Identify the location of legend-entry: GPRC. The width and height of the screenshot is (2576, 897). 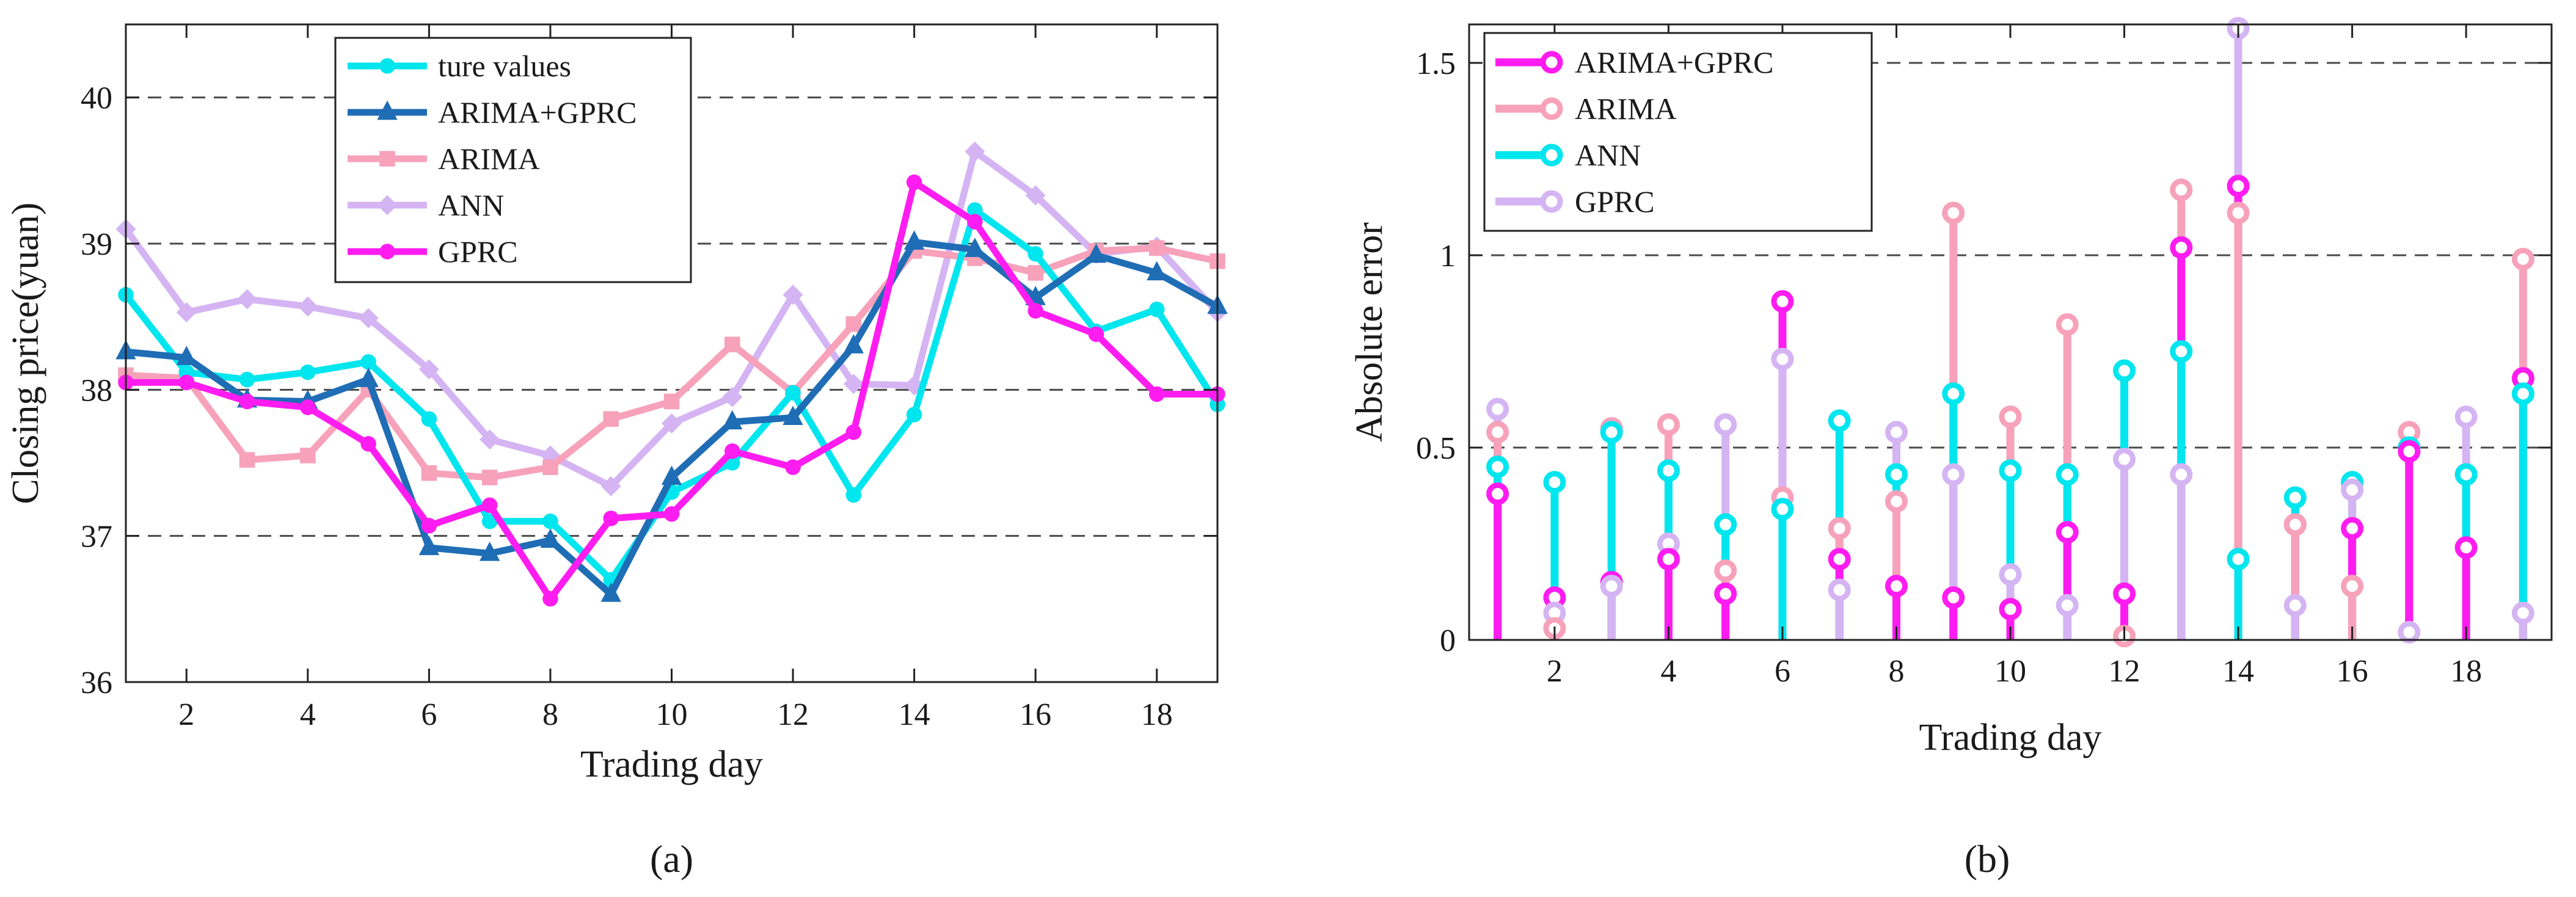
(1575, 201).